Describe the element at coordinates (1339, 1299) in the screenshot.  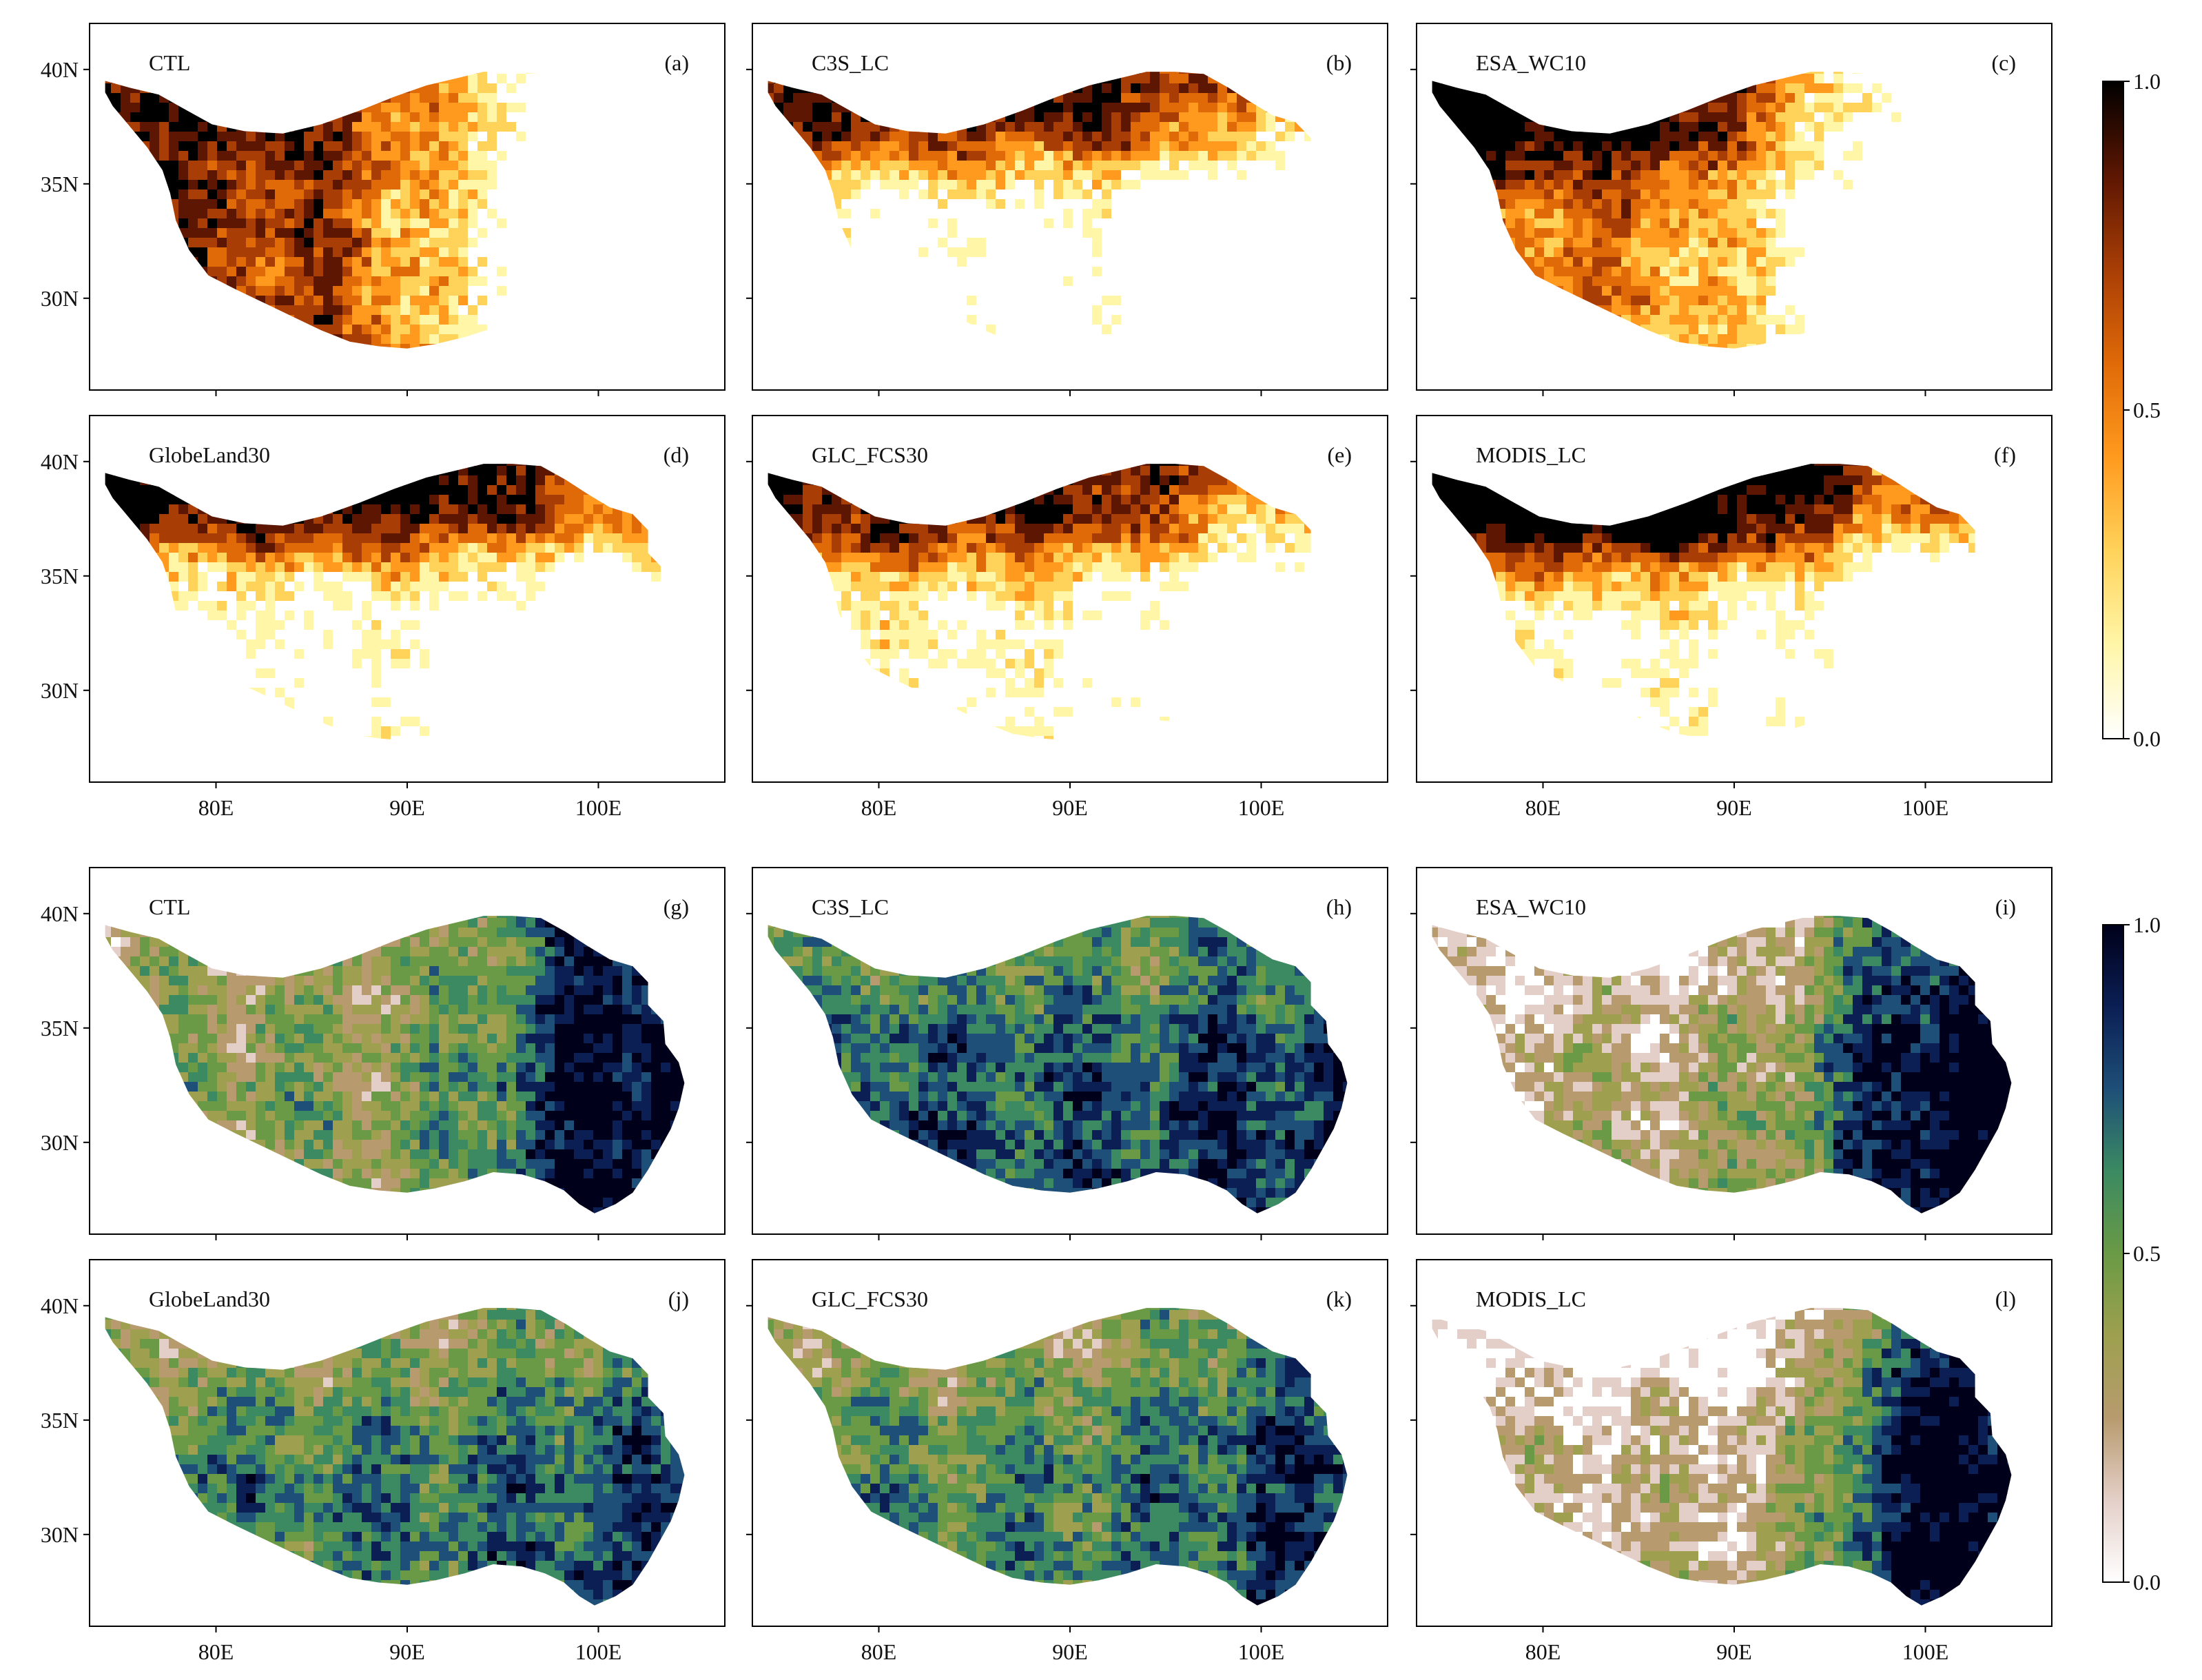
I see `panel-letter: (k)` at that location.